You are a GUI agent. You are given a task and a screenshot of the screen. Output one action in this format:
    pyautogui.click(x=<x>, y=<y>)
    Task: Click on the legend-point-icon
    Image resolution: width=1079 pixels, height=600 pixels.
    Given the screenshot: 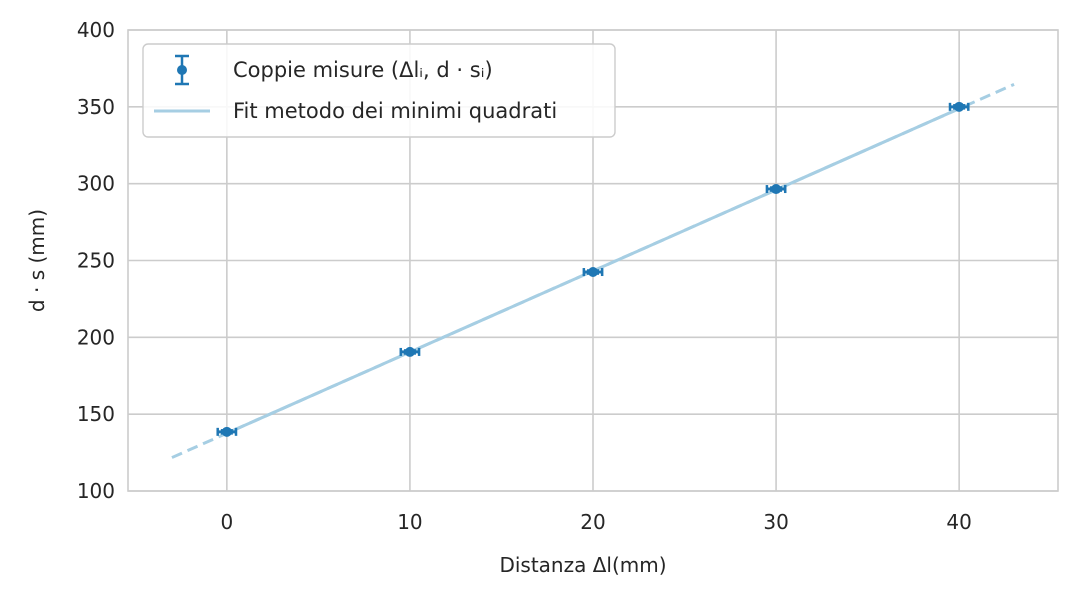 What is the action you would take?
    pyautogui.click(x=182, y=70)
    